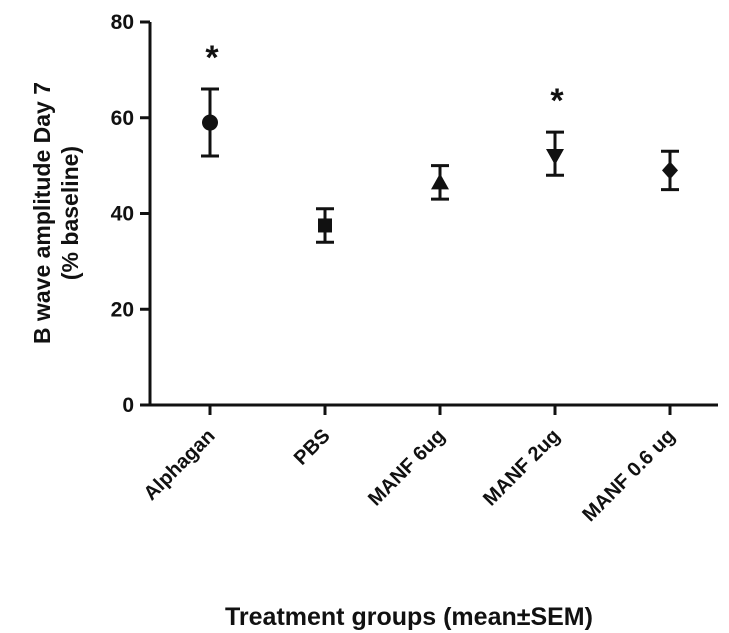 Image resolution: width=729 pixels, height=633 pixels. What do you see at coordinates (42, 213) in the screenshot?
I see `y-axis-title-line1: B wave amplitude Day 7` at bounding box center [42, 213].